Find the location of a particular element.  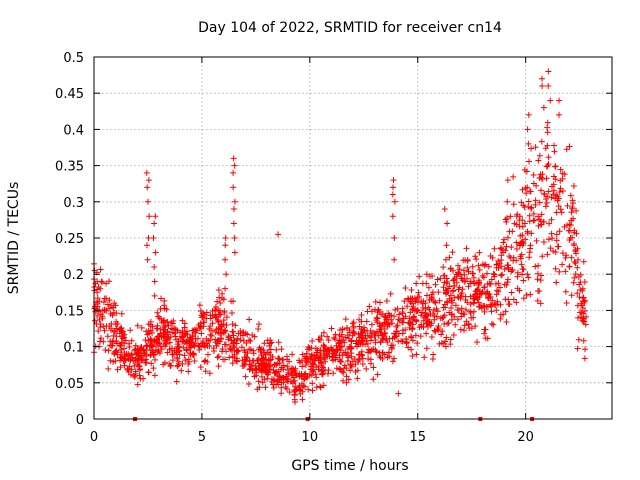

y-tick-label: 0.25 is located at coordinates (69, 239).